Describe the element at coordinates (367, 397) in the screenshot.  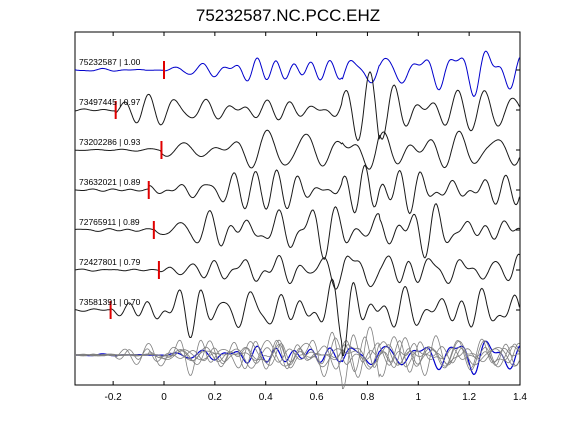
I see `x-tick-label: 0.8` at that location.